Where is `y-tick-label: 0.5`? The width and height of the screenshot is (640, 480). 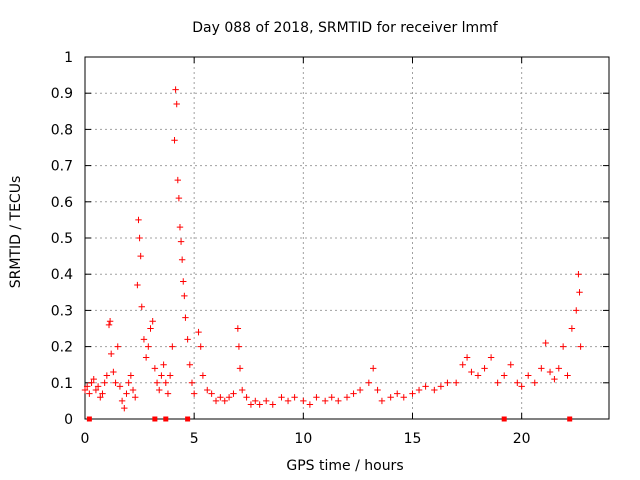
y-tick-label: 0.5 is located at coordinates (62, 239).